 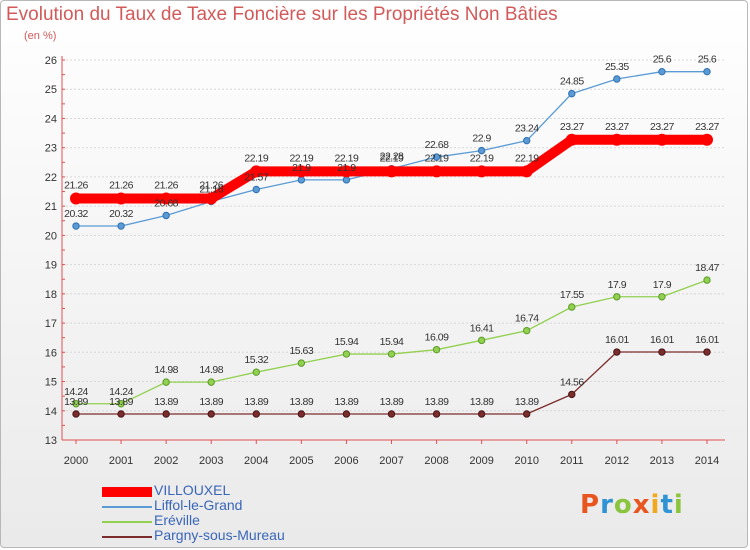 What do you see at coordinates (198, 505) in the screenshot?
I see `legend-label: Liffol-le-Grand` at bounding box center [198, 505].